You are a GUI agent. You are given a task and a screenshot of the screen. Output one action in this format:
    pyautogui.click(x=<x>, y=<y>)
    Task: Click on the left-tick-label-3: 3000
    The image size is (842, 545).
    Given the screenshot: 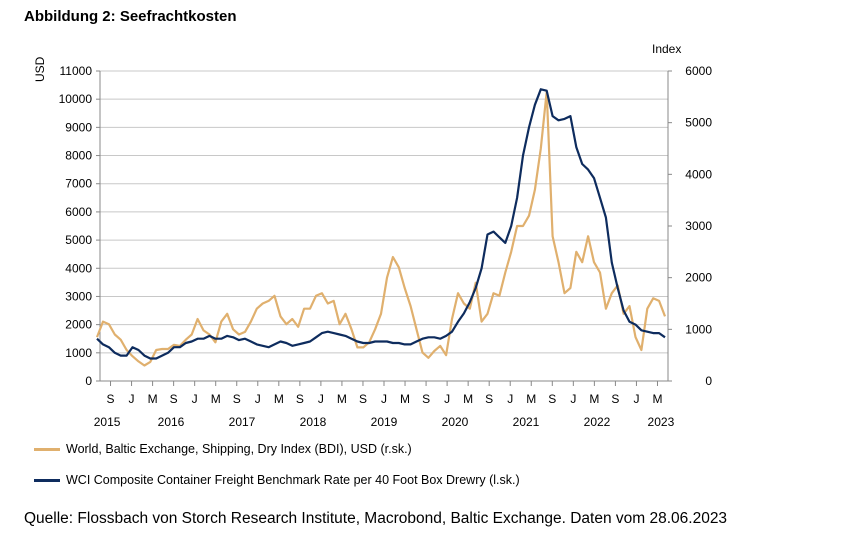 What is the action you would take?
    pyautogui.click(x=78, y=296)
    